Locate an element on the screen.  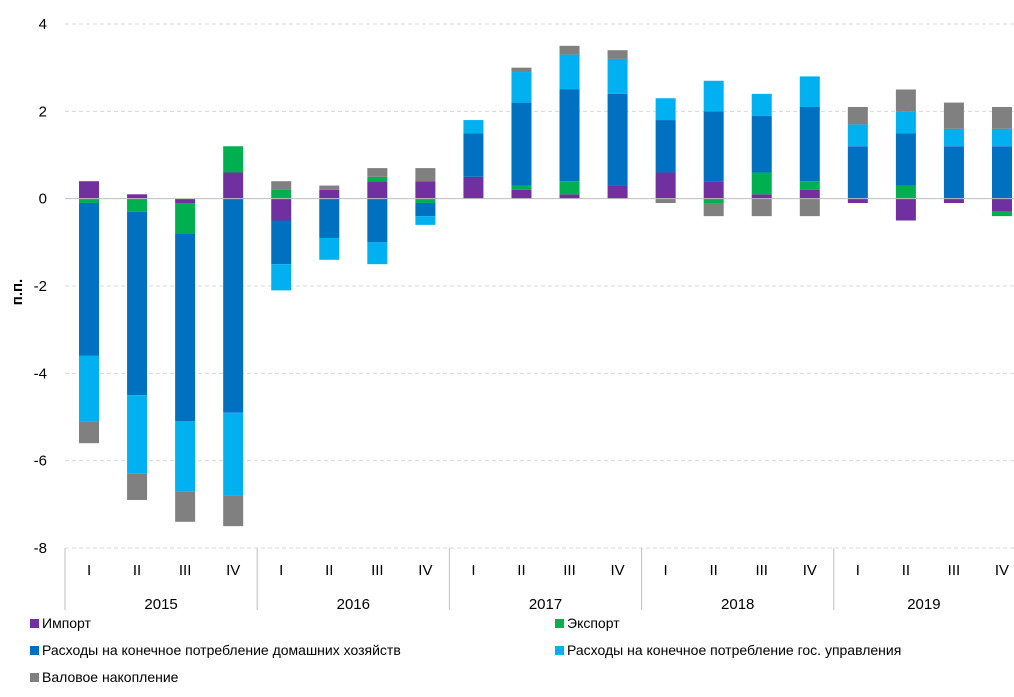
legend-label: Импорт is located at coordinates (66, 623).